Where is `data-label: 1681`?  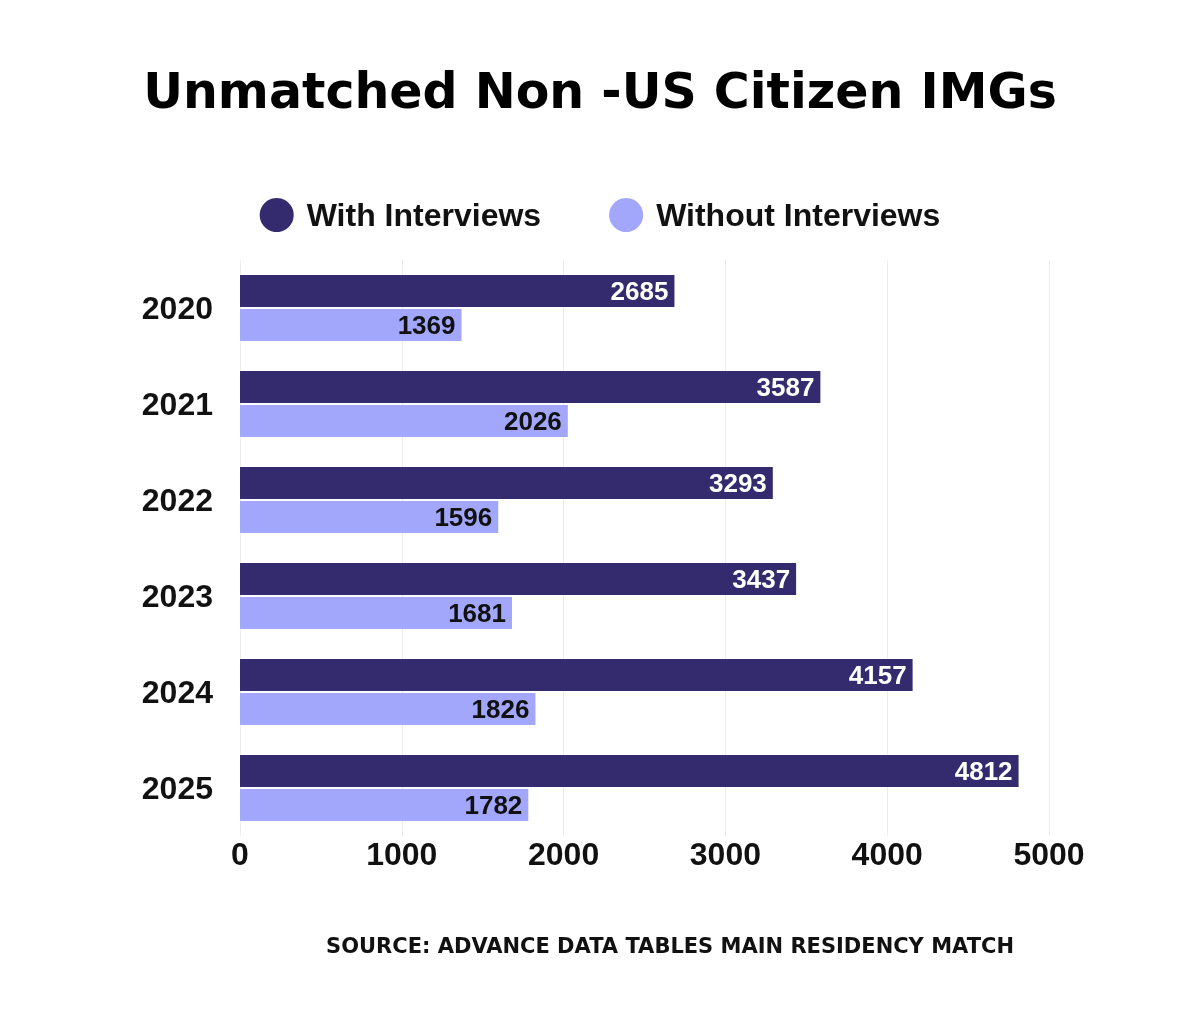 data-label: 1681 is located at coordinates (477, 612).